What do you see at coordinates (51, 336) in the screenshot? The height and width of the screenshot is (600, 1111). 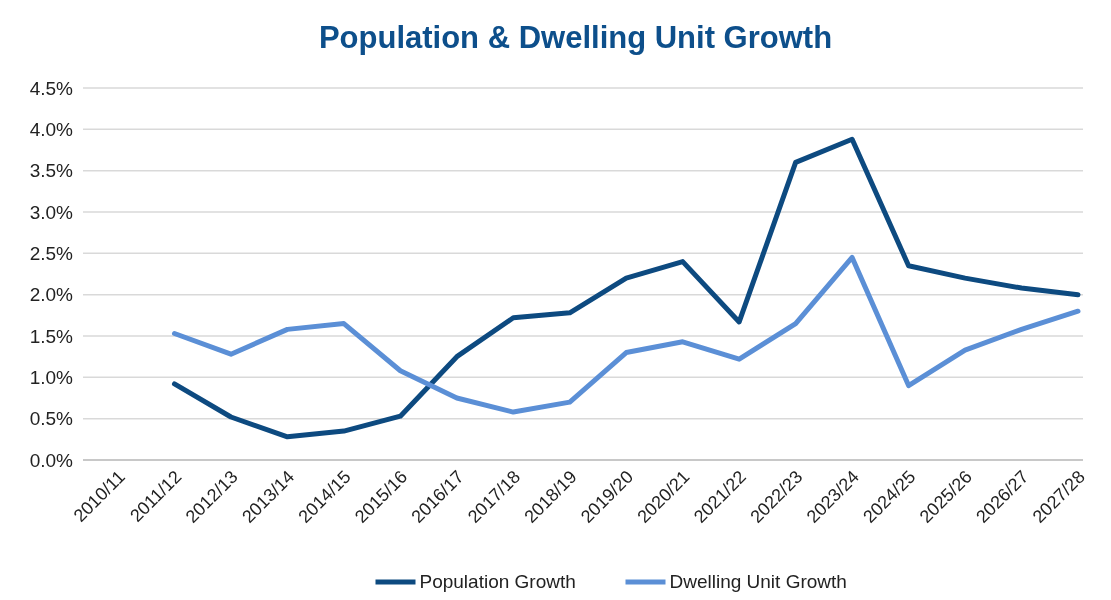 I see `y-tick-label: 1.5%` at bounding box center [51, 336].